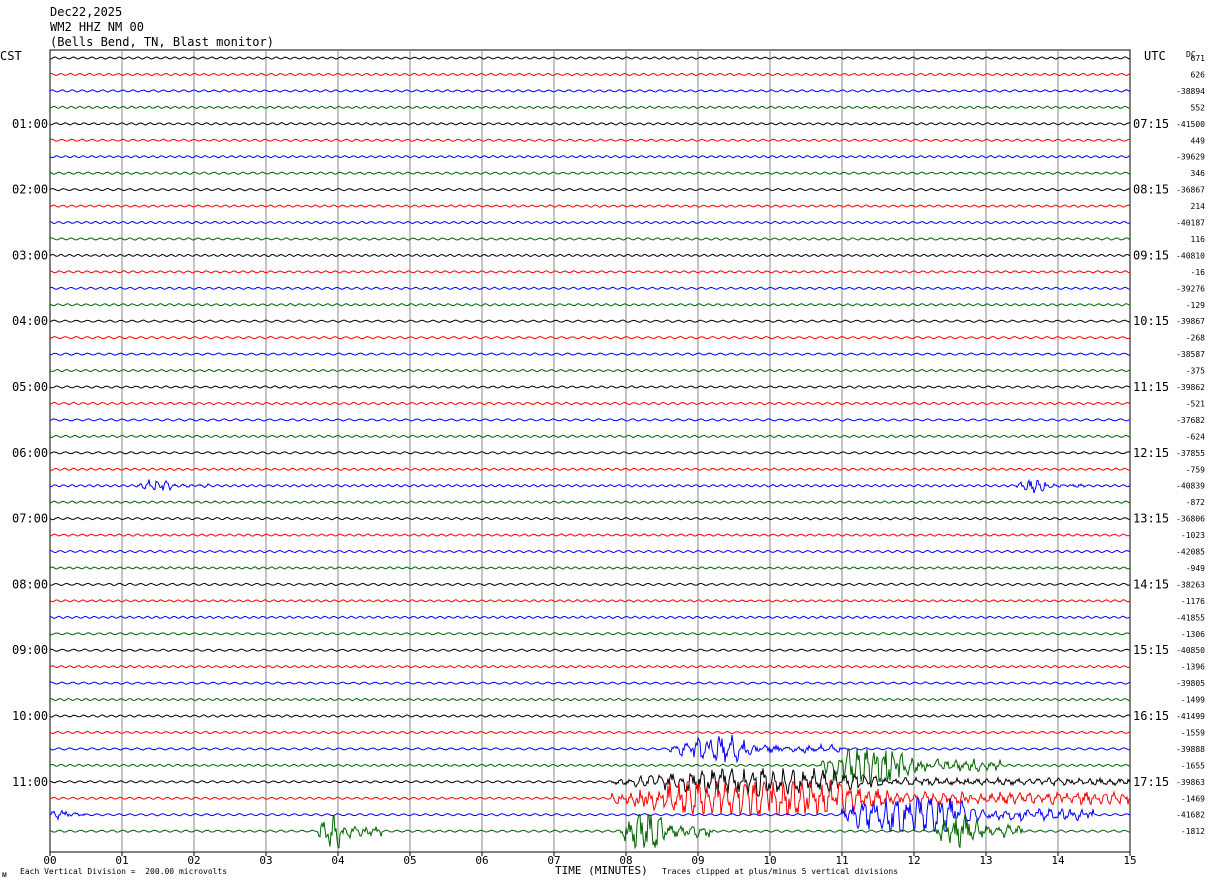  What do you see at coordinates (1193, 700) in the screenshot?
I see `dc-offset-label: -1499` at bounding box center [1193, 700].